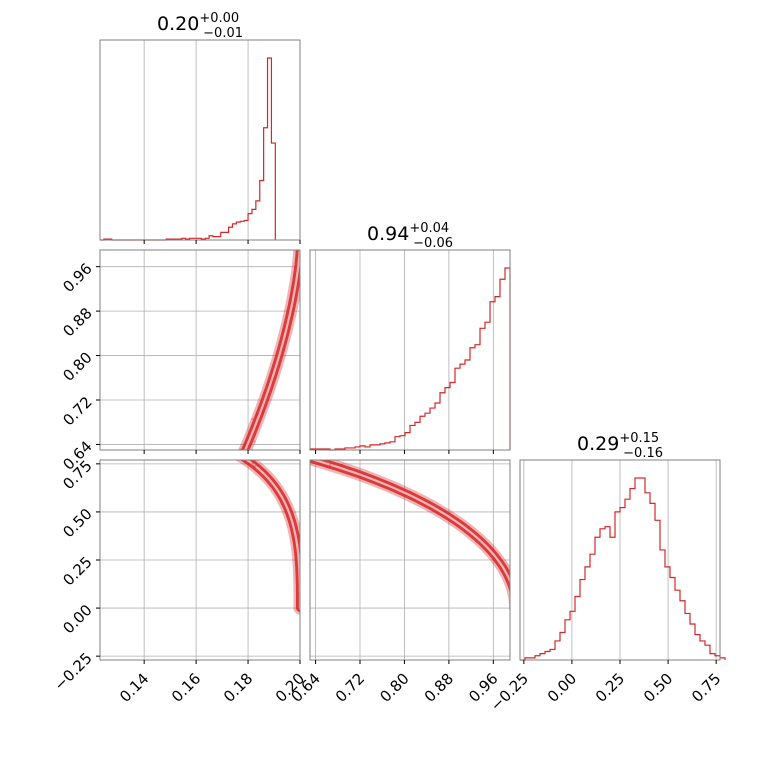 This screenshot has width=760, height=760. Describe the element at coordinates (179, 422) in the screenshot. I see `panel-contour-p2-vs-p1: 0.640.720.800.880.96` at that location.